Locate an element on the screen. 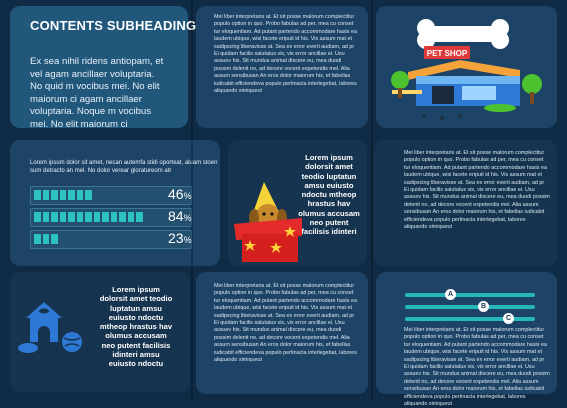  slider-panel is located at coordinates (466, 333).